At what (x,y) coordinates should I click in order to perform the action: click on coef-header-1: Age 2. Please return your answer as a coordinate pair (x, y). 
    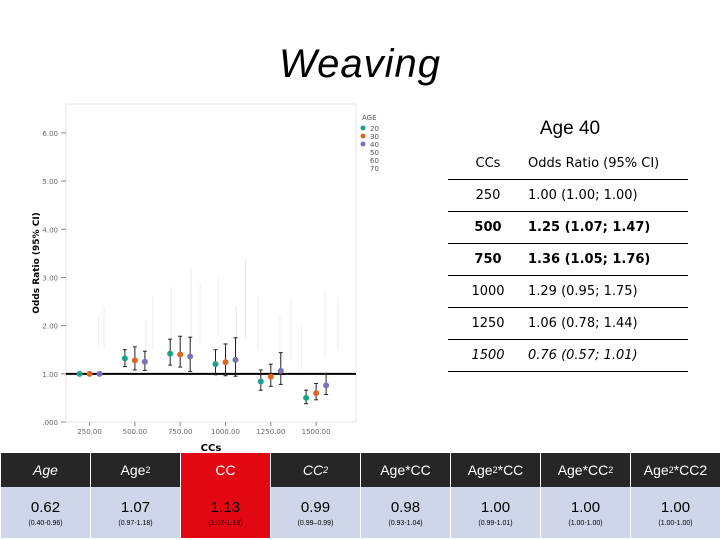
    Looking at the image, I should click on (135, 470).